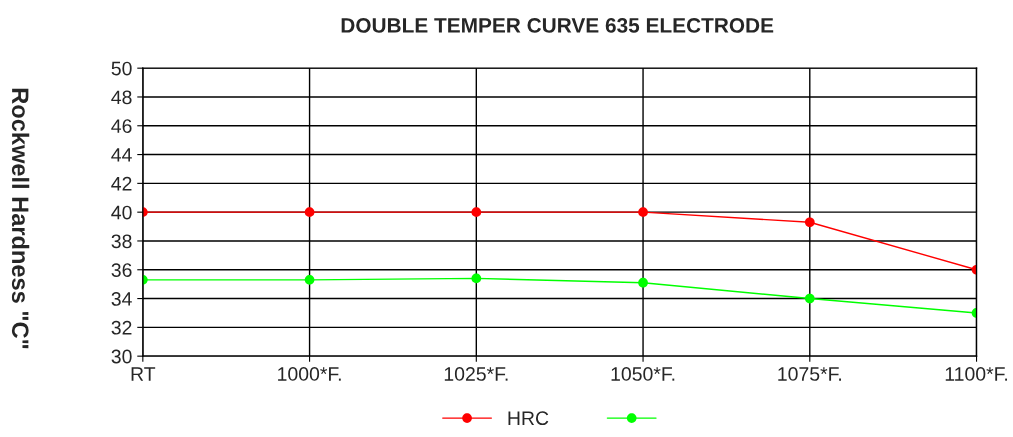  Describe the element at coordinates (121, 356) in the screenshot. I see `y-tick-label: 30` at that location.